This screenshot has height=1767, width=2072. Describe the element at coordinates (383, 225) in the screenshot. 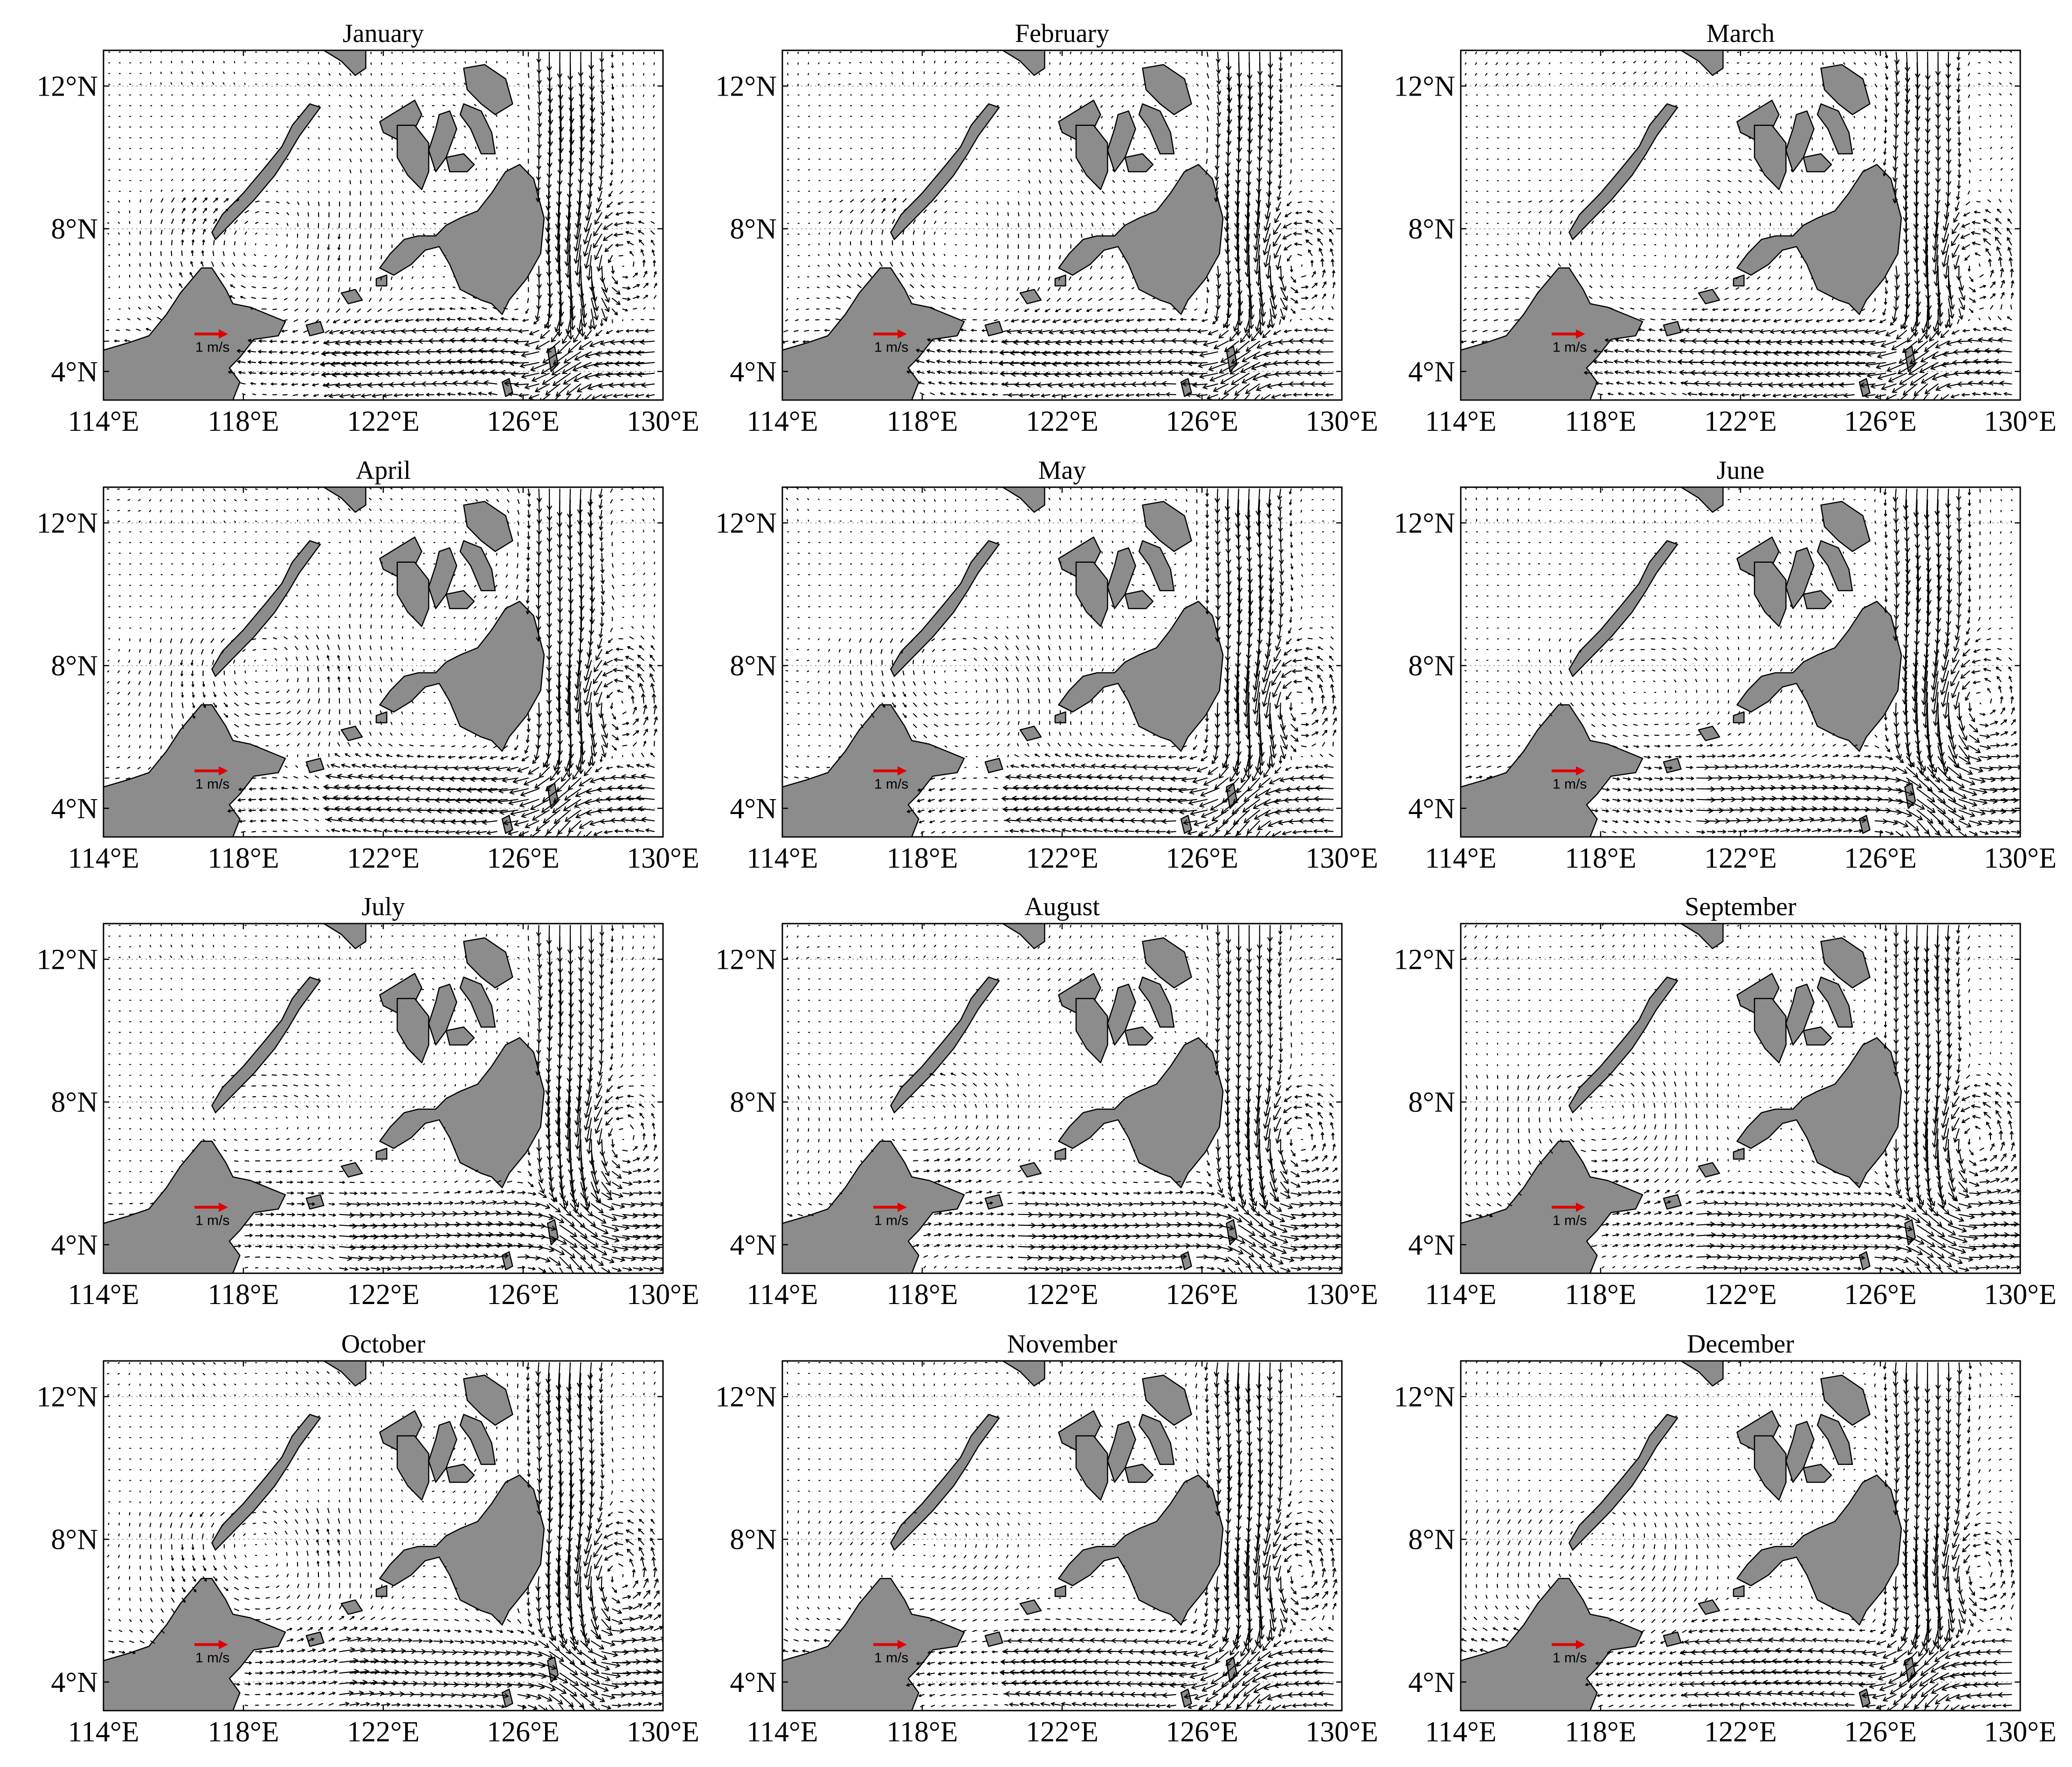

I see `axis-ticks` at that location.